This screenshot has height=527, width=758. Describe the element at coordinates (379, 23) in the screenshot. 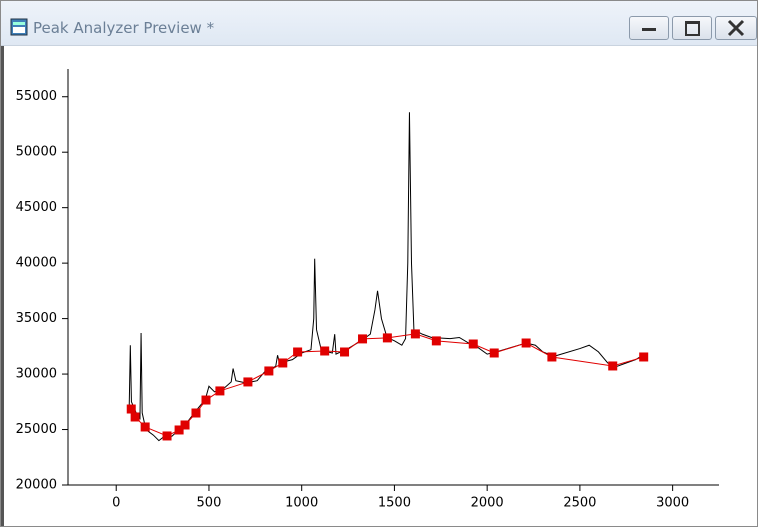

I see `title-bar: Peak Analyzer Preview *` at that location.